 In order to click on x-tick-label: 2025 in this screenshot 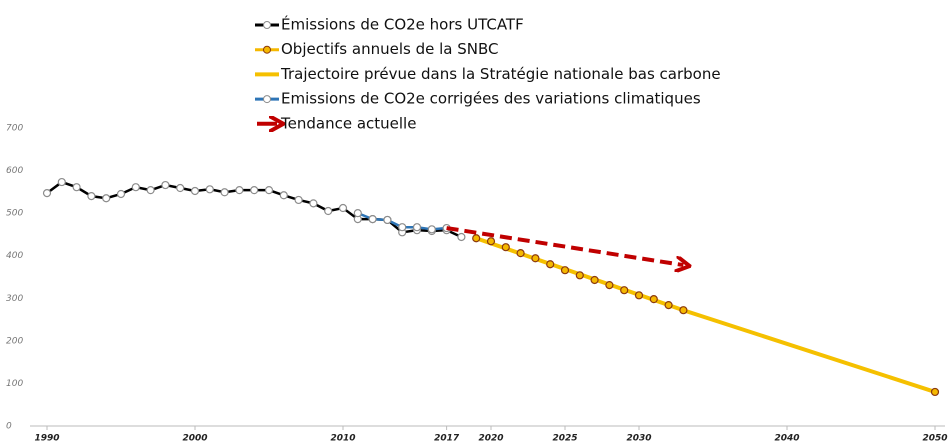, I will do `click(564, 439)`.